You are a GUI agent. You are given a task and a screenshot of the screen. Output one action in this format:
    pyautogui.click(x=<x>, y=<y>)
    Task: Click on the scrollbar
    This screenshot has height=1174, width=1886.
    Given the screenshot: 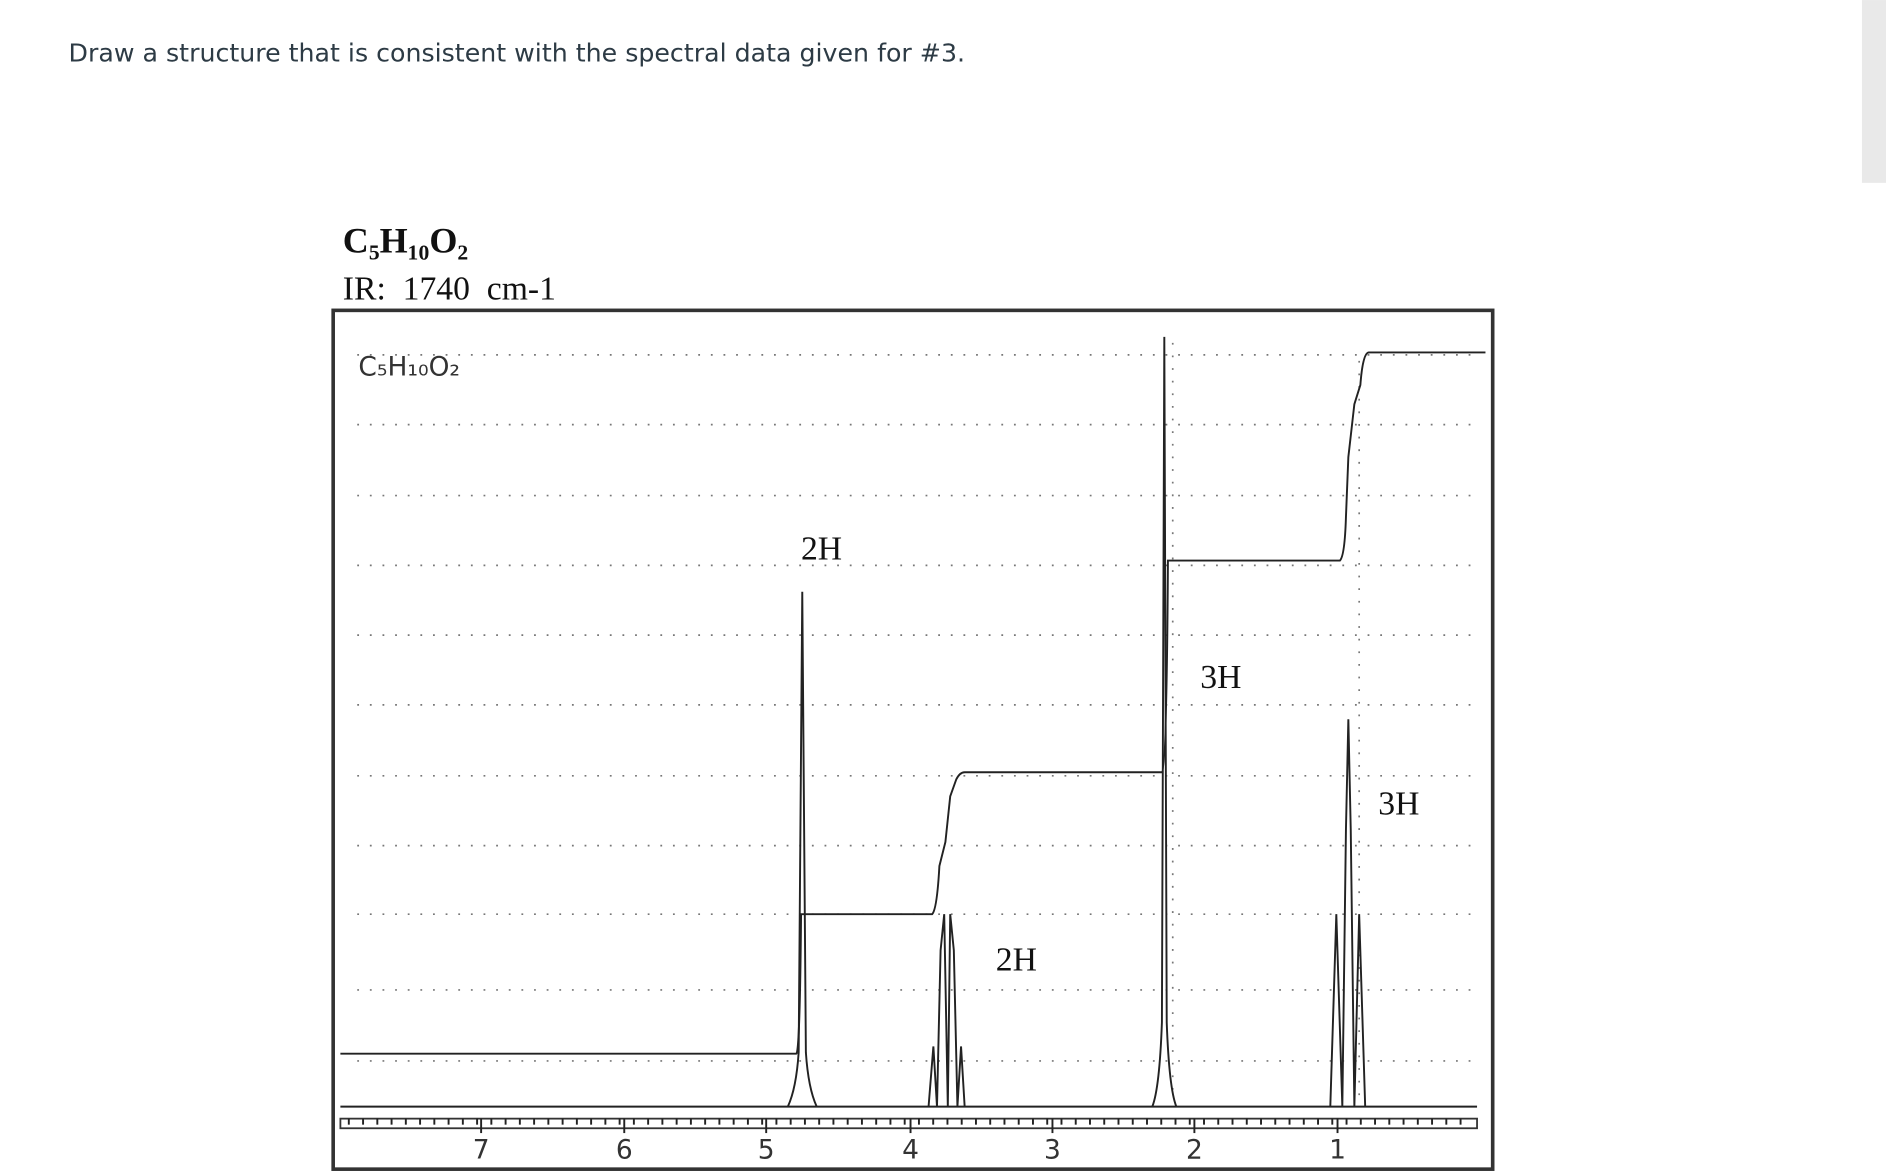 What is the action you would take?
    pyautogui.click(x=1873, y=91)
    